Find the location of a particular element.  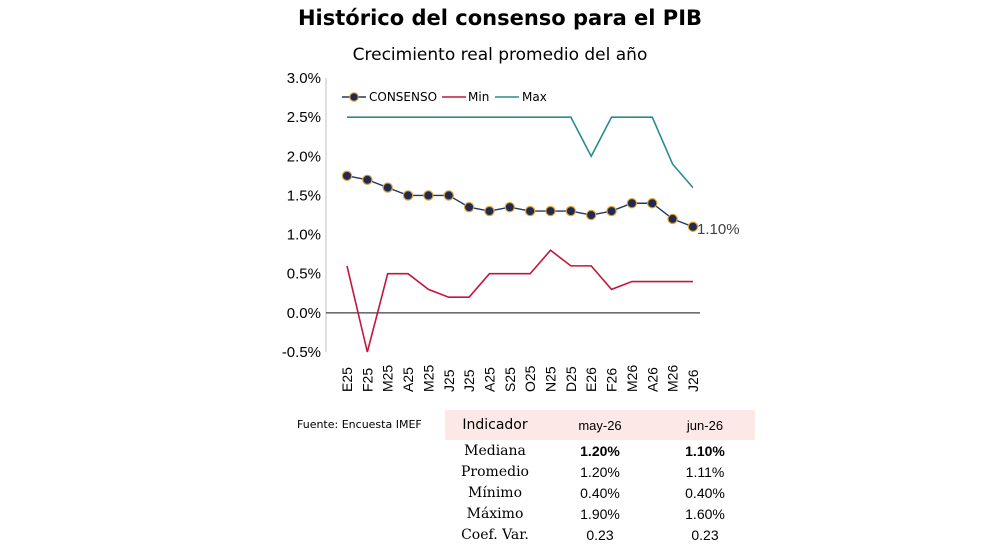

table-header-row: Indicador may-26 jun-26 is located at coordinates (600, 425).